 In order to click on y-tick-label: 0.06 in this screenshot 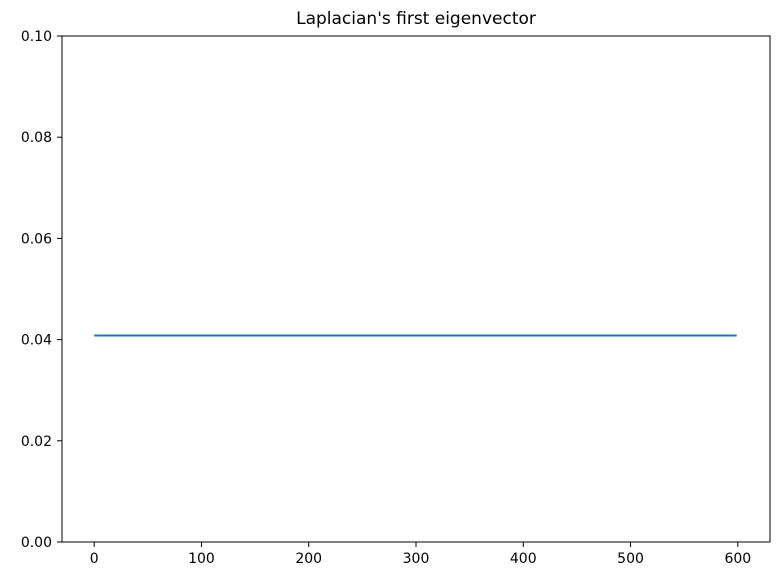, I will do `click(36, 239)`.